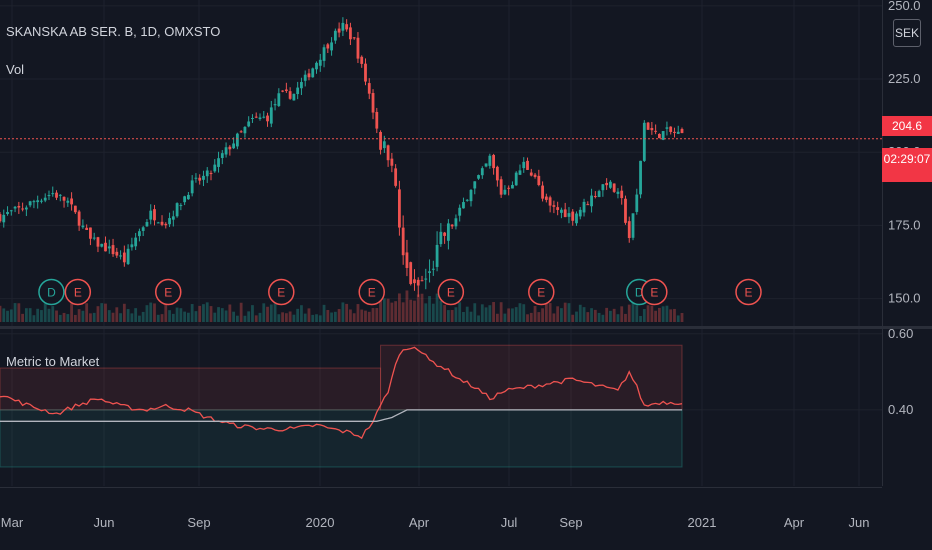 This screenshot has height=550, width=932. Describe the element at coordinates (904, 298) in the screenshot. I see `price-tick-label: 150.0` at that location.